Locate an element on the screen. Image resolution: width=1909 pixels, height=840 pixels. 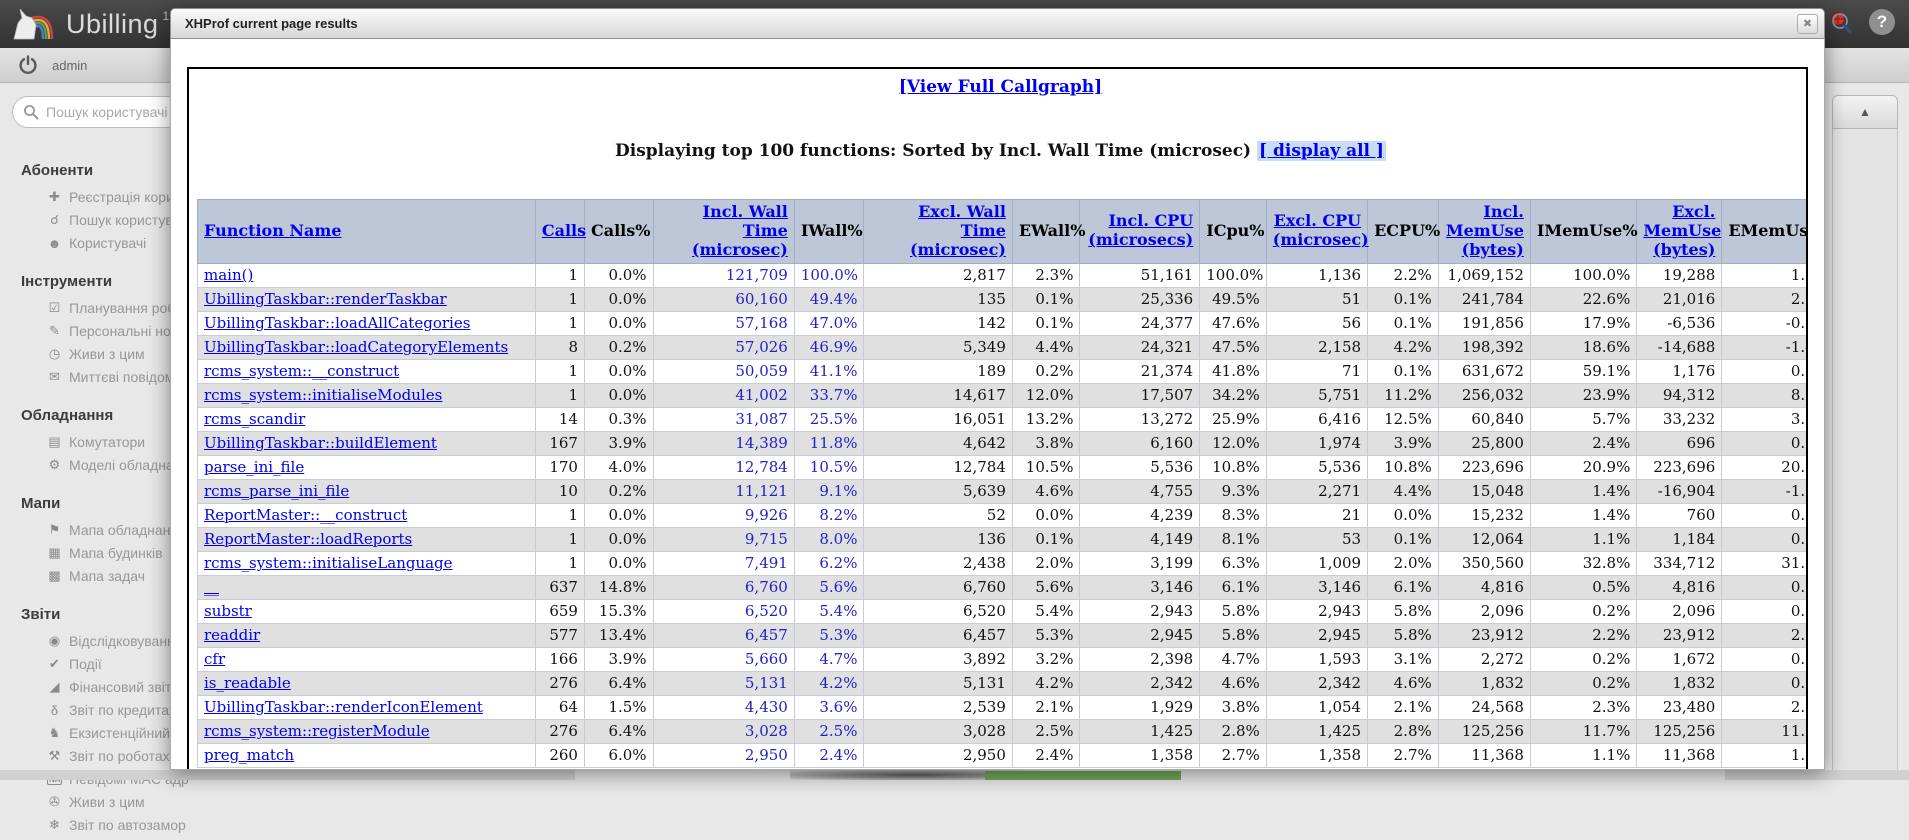
help-icon: ? is located at coordinates (1882, 22).